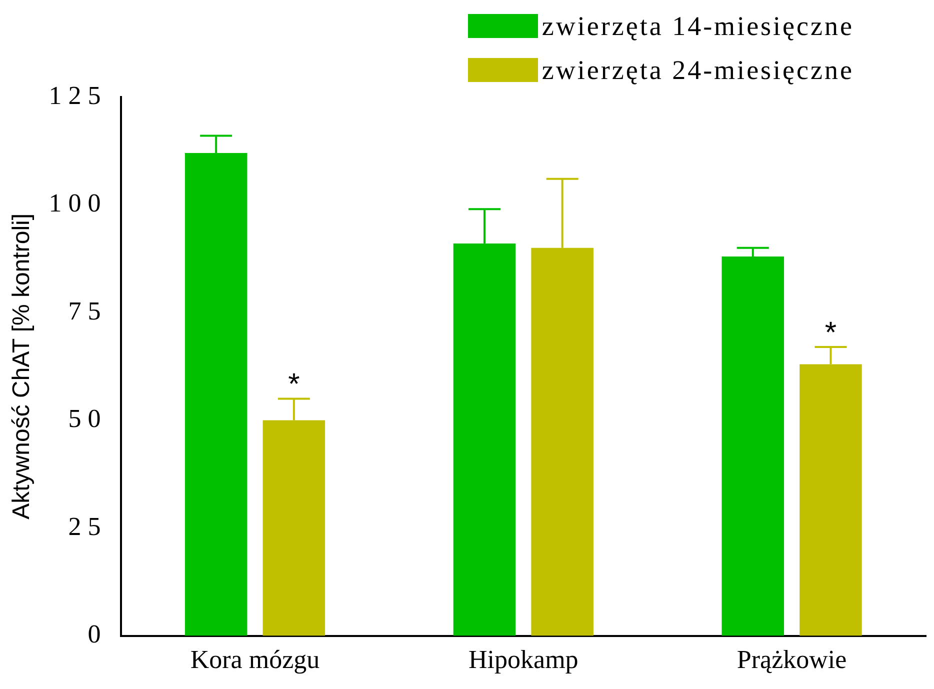 This screenshot has height=689, width=934. I want to click on x-tick-label: Hipokamp, so click(523, 659).